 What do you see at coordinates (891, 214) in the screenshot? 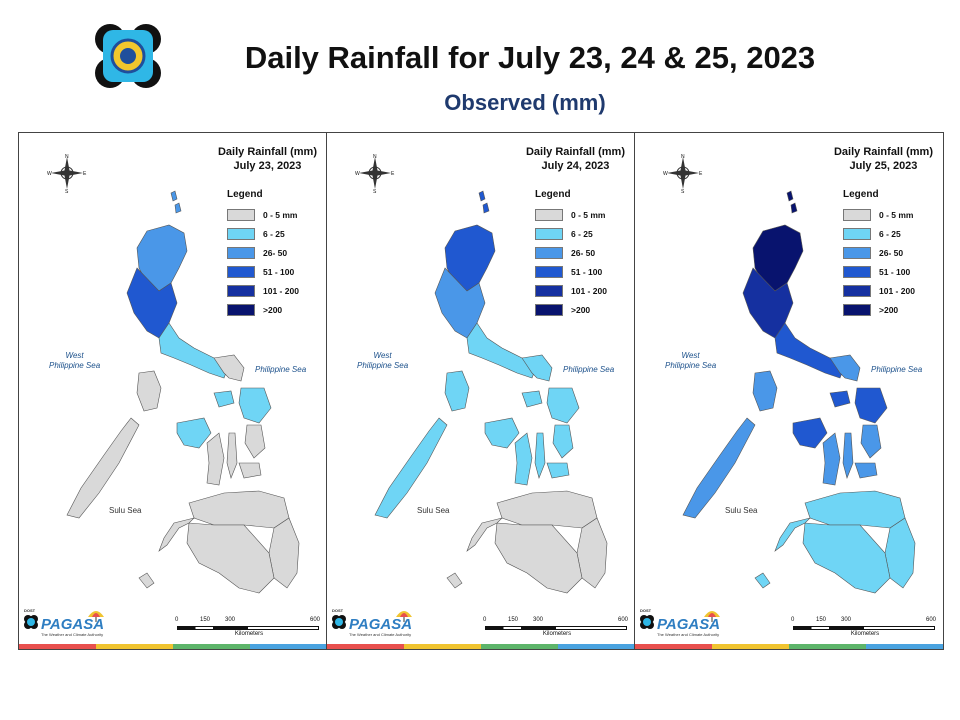
I see `legend-item: 0 - 5 mm` at bounding box center [891, 214].